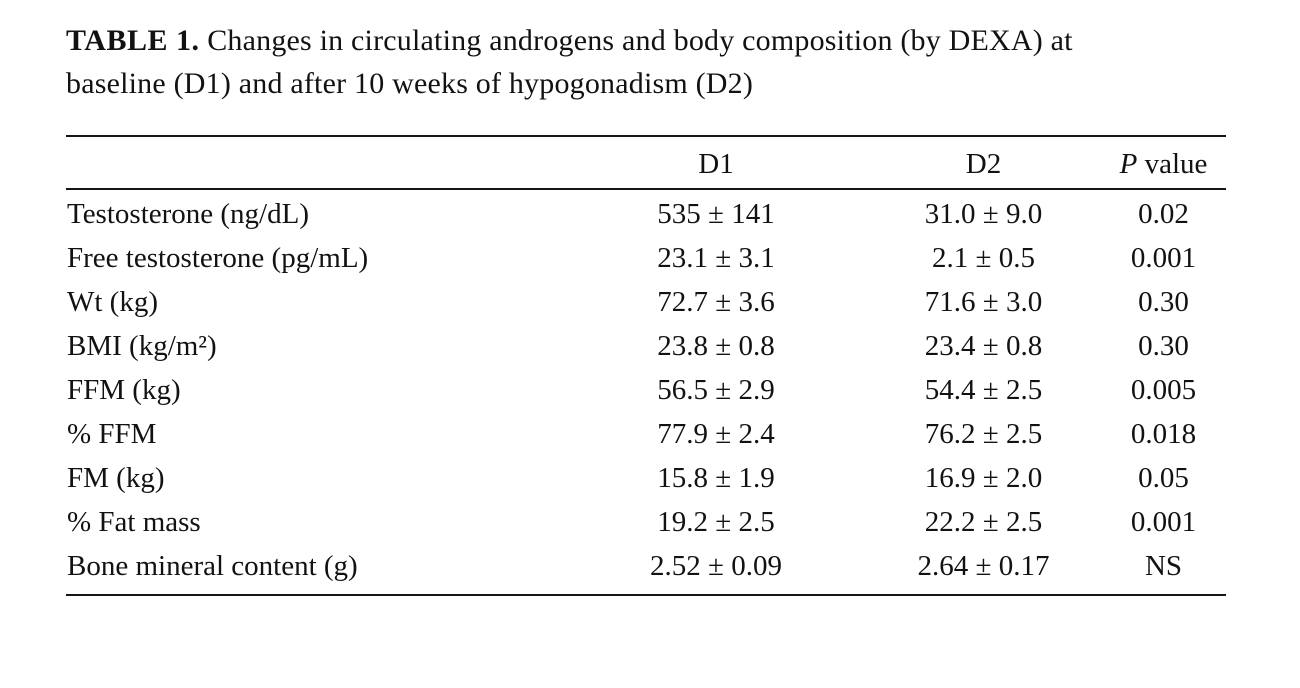 The width and height of the screenshot is (1300, 688). What do you see at coordinates (983, 258) in the screenshot?
I see `d2-value: 2.1 ± 0.5` at bounding box center [983, 258].